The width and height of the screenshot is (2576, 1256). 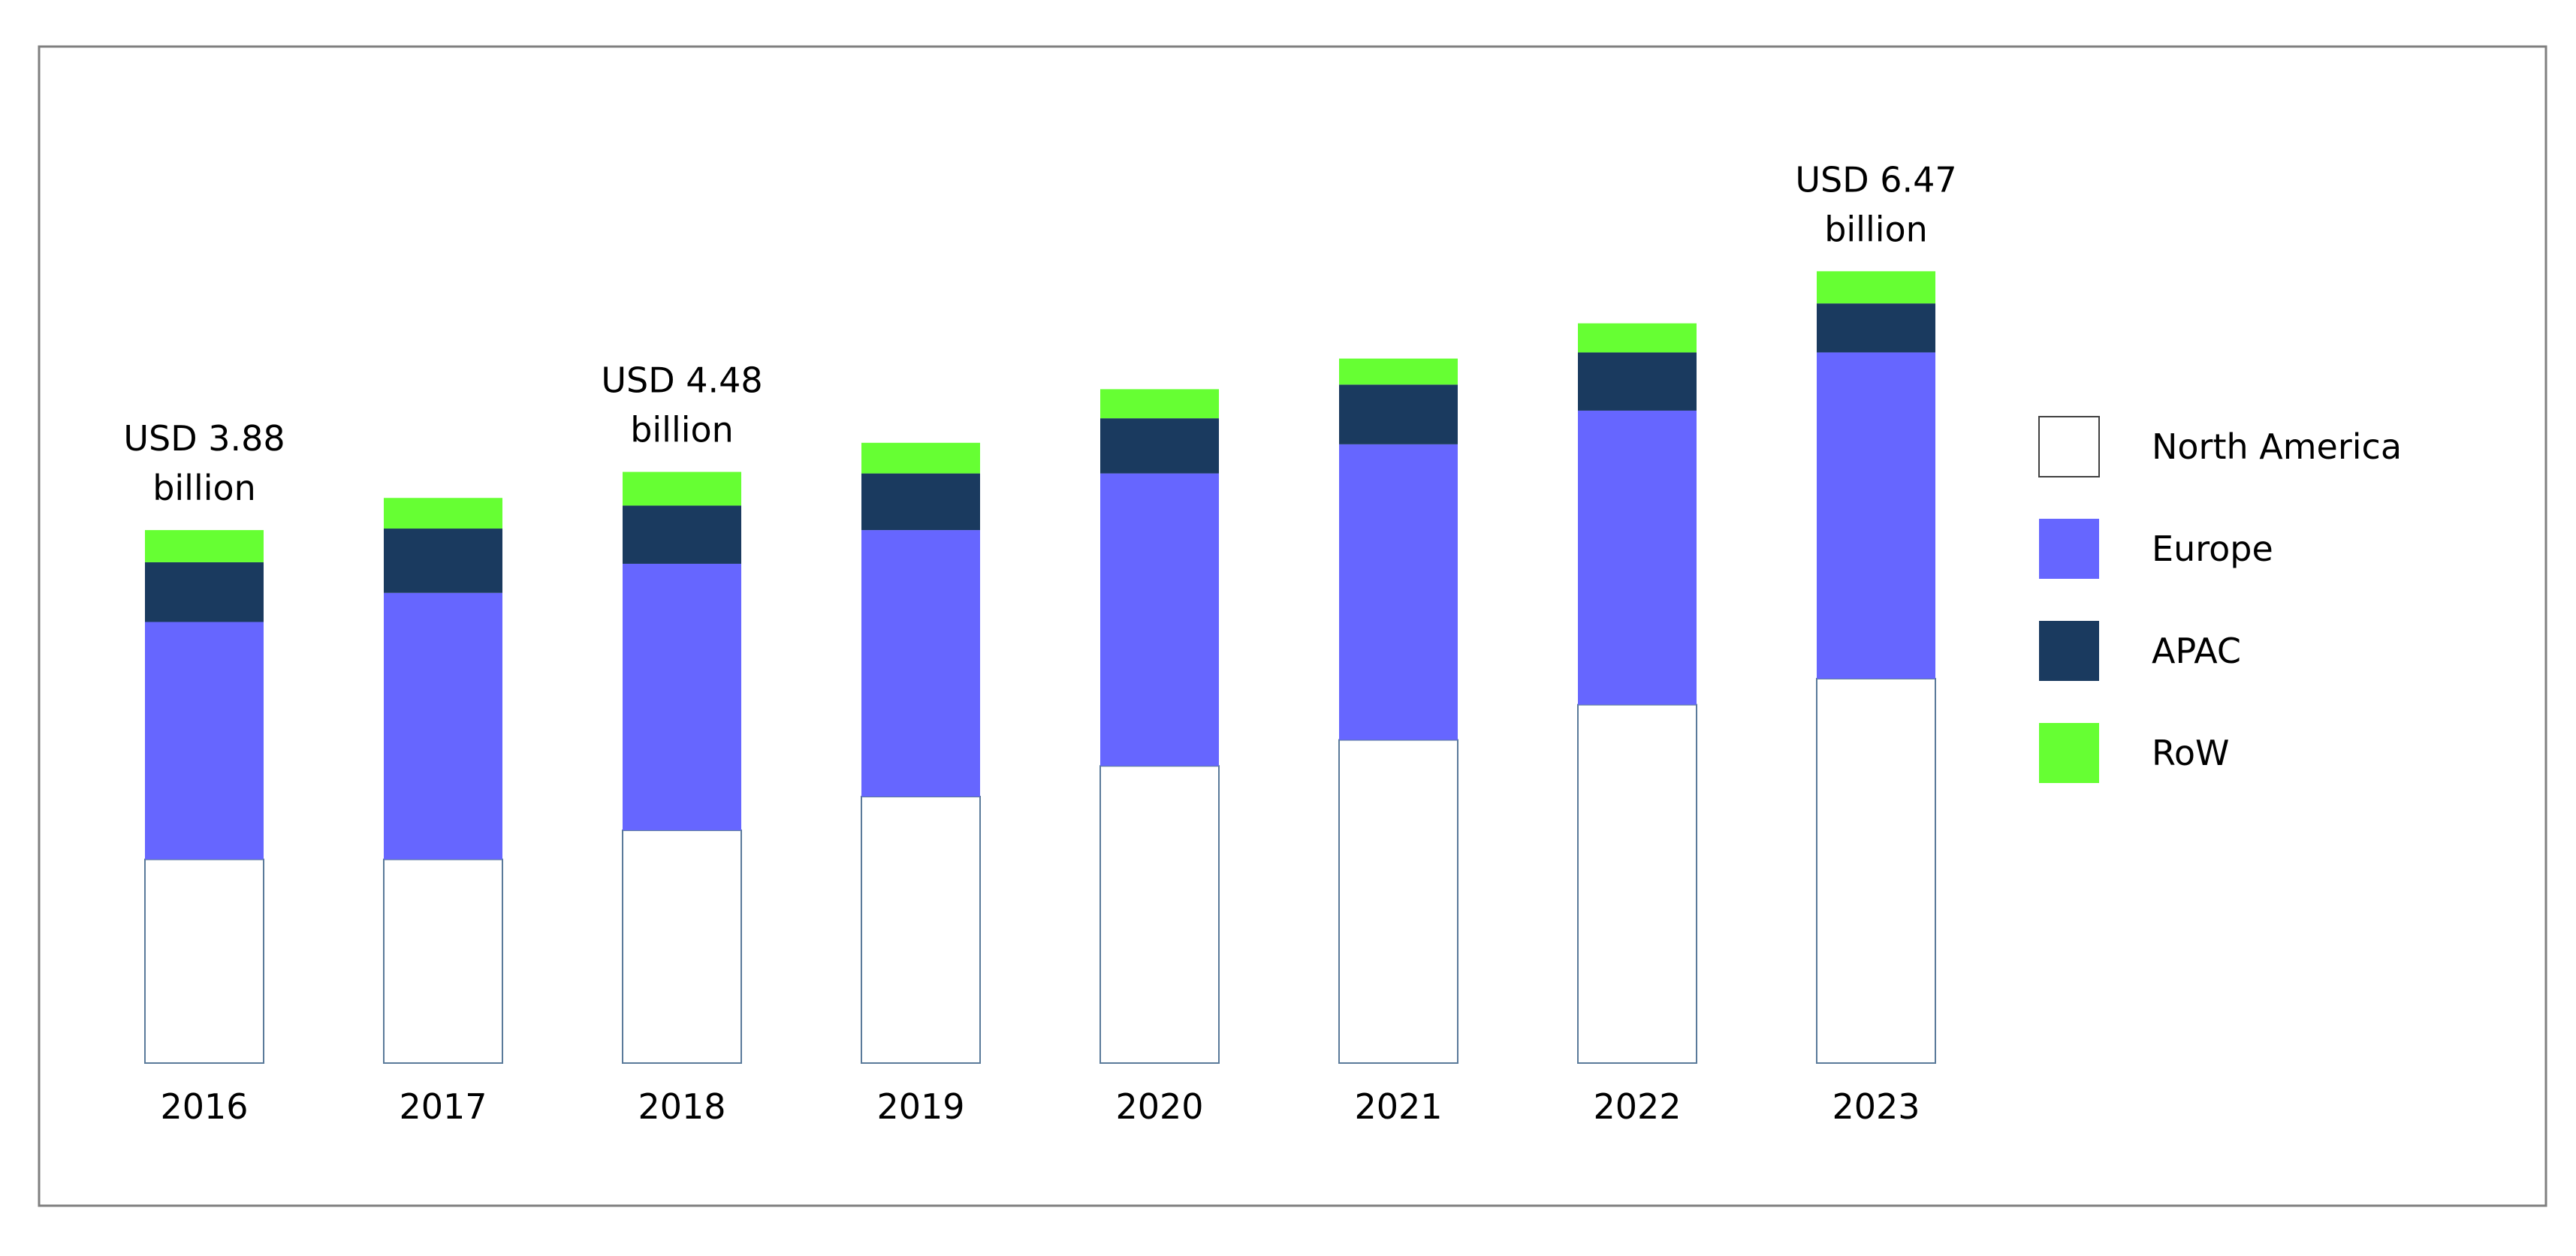 I want to click on bar-north-america-2021, so click(x=1398, y=901).